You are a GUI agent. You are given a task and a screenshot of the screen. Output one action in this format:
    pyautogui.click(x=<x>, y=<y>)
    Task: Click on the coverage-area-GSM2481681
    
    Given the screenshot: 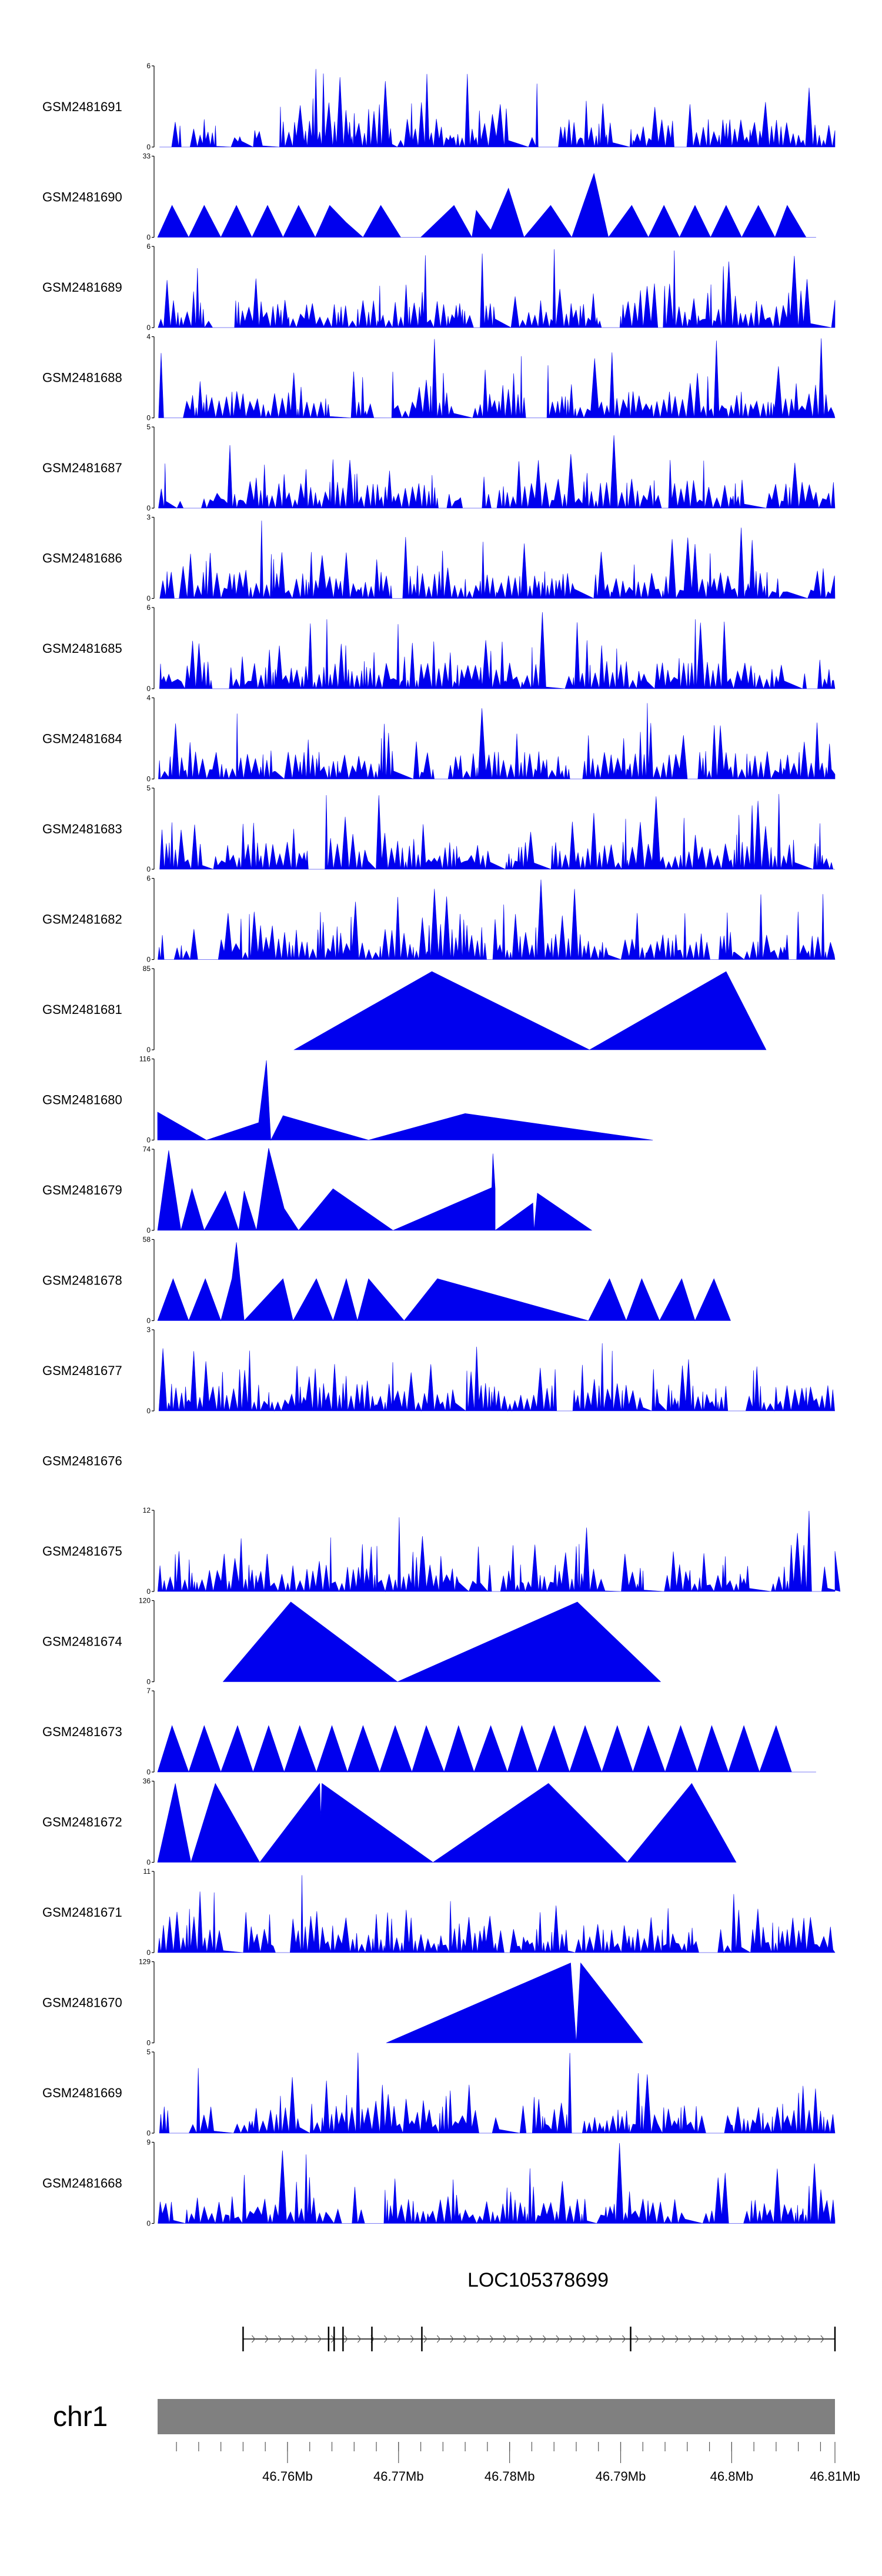 What is the action you would take?
    pyautogui.click(x=530, y=1010)
    